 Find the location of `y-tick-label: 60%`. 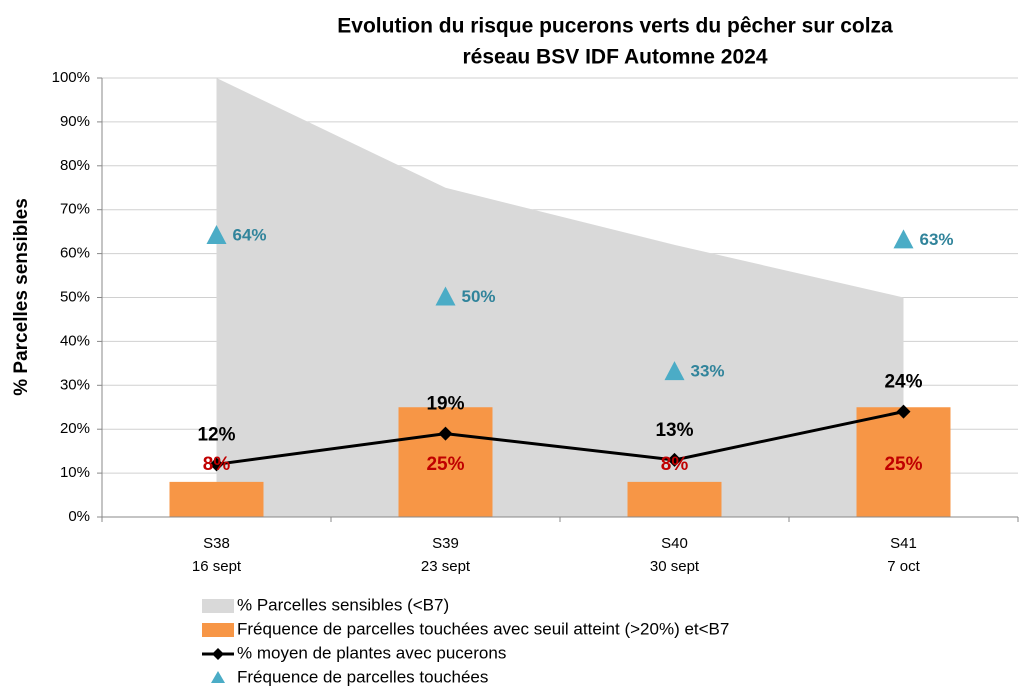

y-tick-label: 60% is located at coordinates (75, 253).